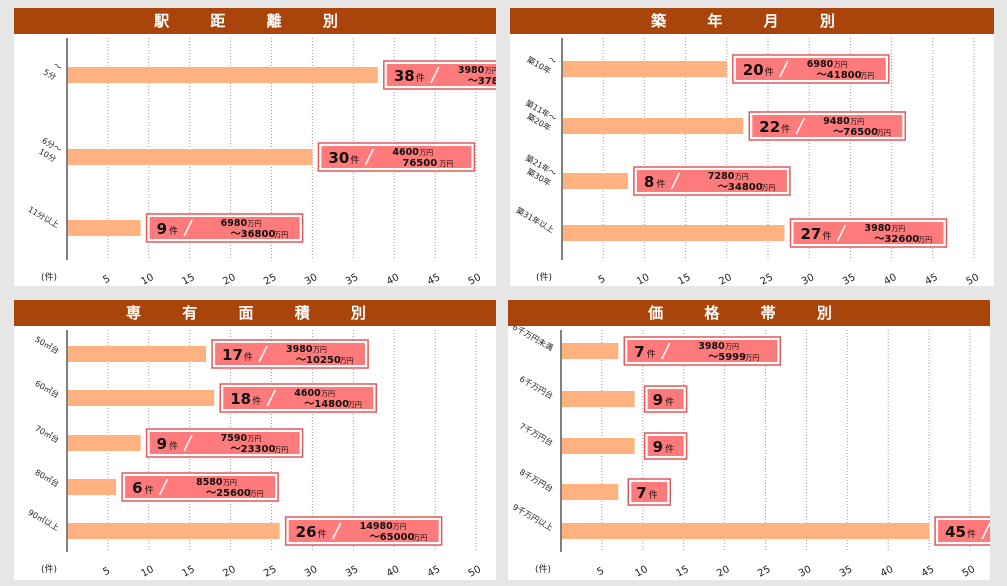 This screenshot has height=586, width=1007. I want to click on category-label: 80㎡台, so click(47, 478).